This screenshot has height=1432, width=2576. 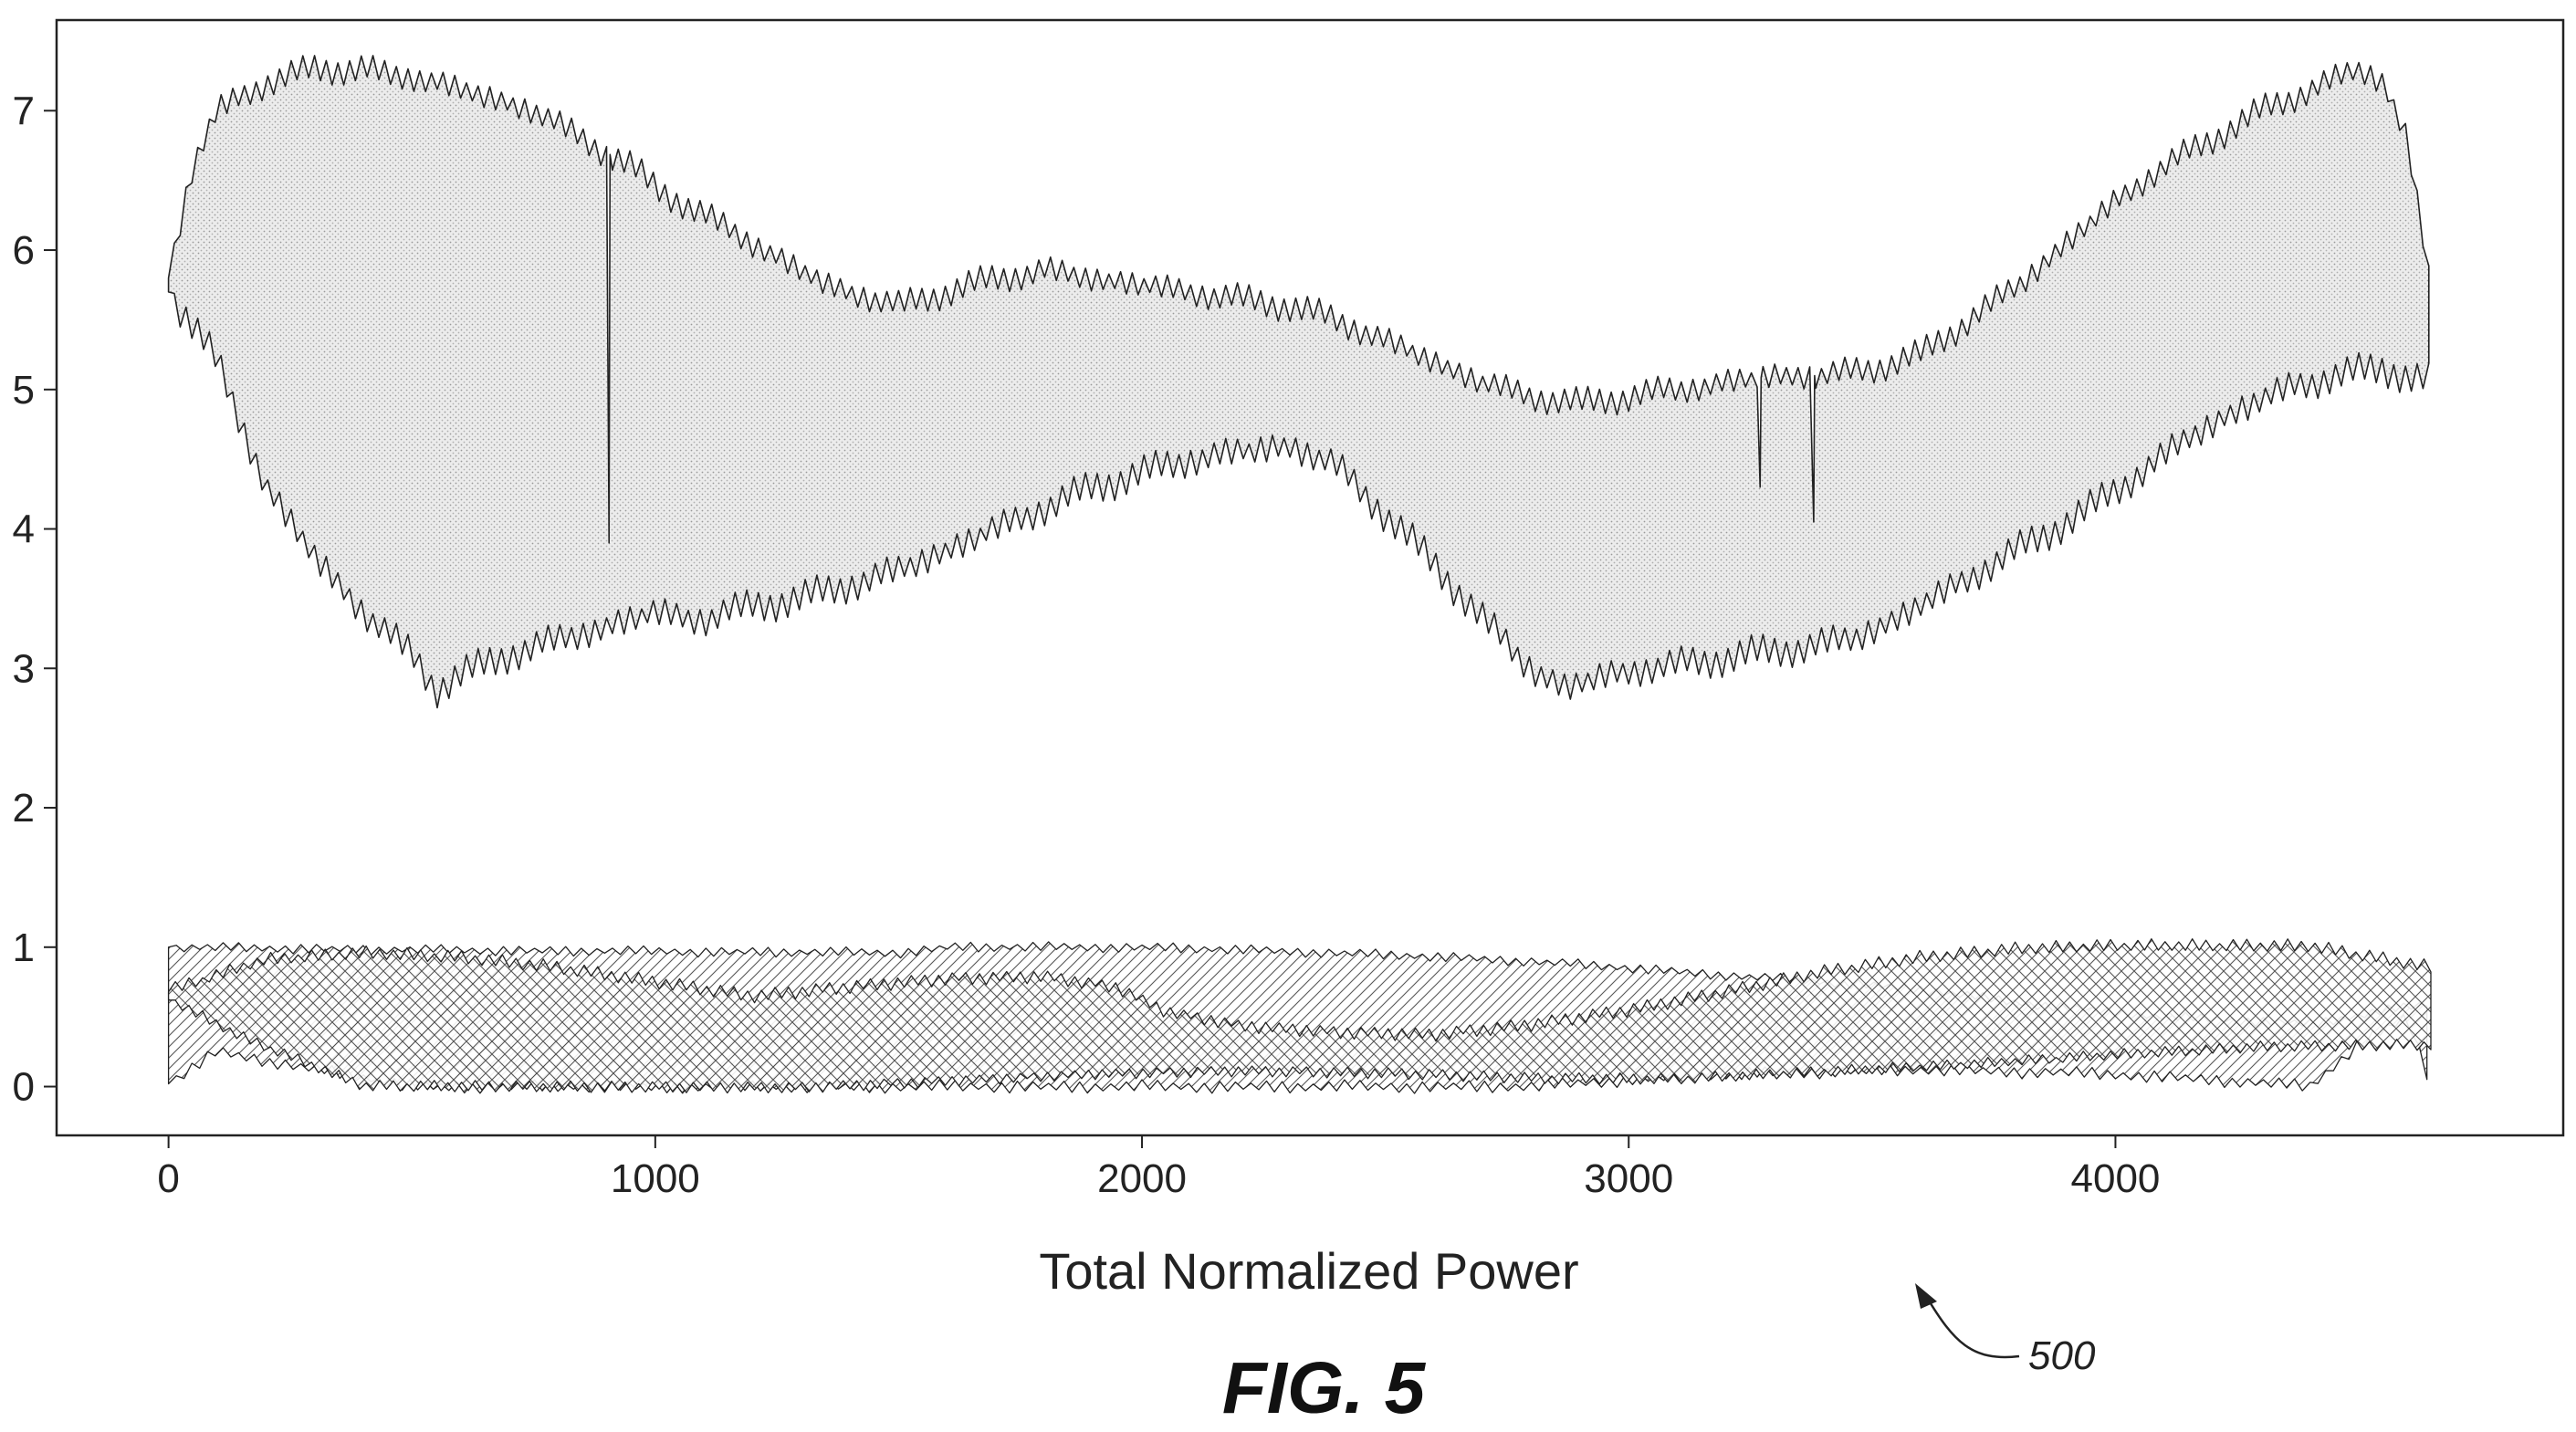 What do you see at coordinates (1308, 1271) in the screenshot?
I see `x-axis-title: Total Normalized Power` at bounding box center [1308, 1271].